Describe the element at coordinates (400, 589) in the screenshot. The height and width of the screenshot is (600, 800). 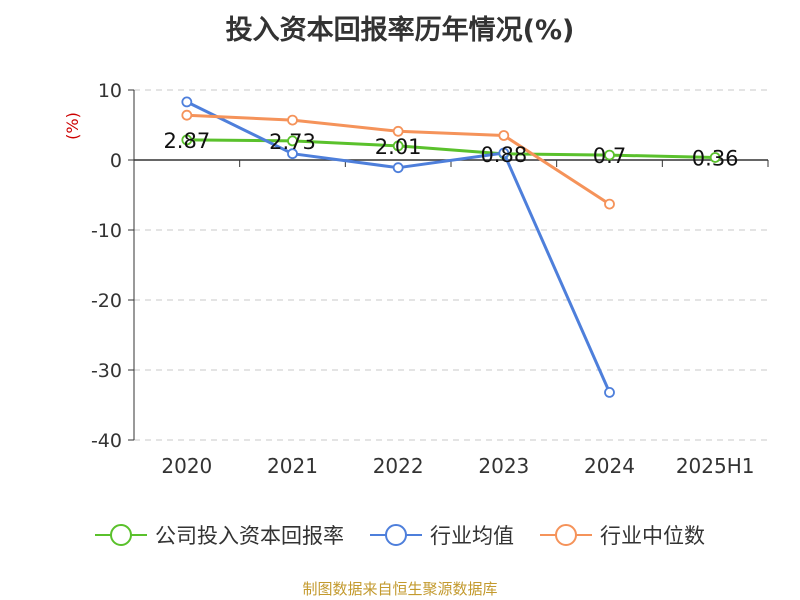
I see `data-source-note: 制图数据来自恒生聚源数据库` at that location.